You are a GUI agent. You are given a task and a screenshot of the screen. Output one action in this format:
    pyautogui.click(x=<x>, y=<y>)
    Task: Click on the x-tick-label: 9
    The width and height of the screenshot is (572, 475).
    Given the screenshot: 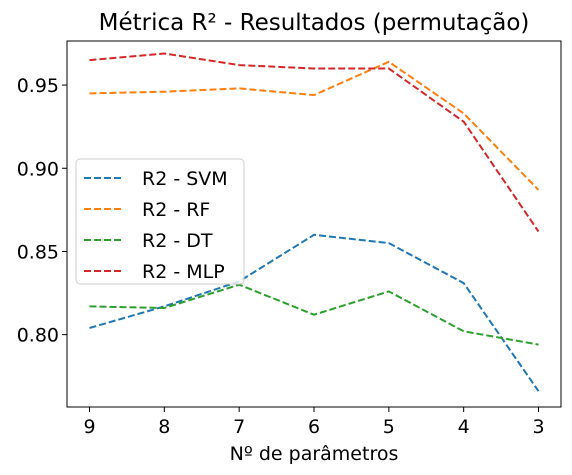 What is the action you would take?
    pyautogui.click(x=89, y=427)
    